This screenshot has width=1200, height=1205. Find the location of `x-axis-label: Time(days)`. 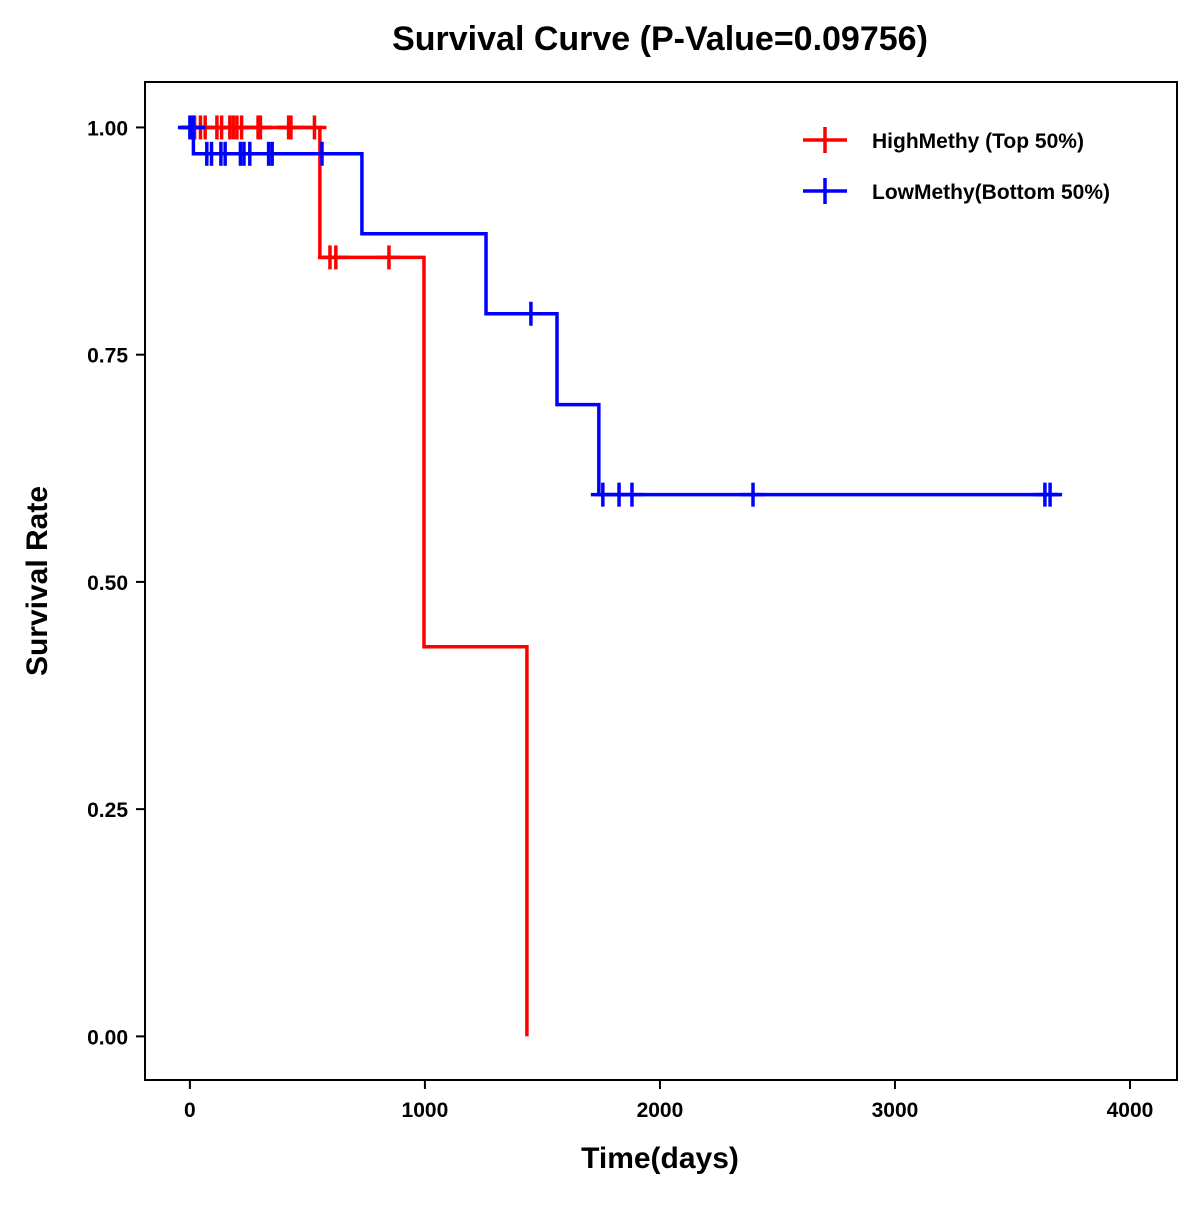

x-axis-label: Time(days) is located at coordinates (660, 1158).